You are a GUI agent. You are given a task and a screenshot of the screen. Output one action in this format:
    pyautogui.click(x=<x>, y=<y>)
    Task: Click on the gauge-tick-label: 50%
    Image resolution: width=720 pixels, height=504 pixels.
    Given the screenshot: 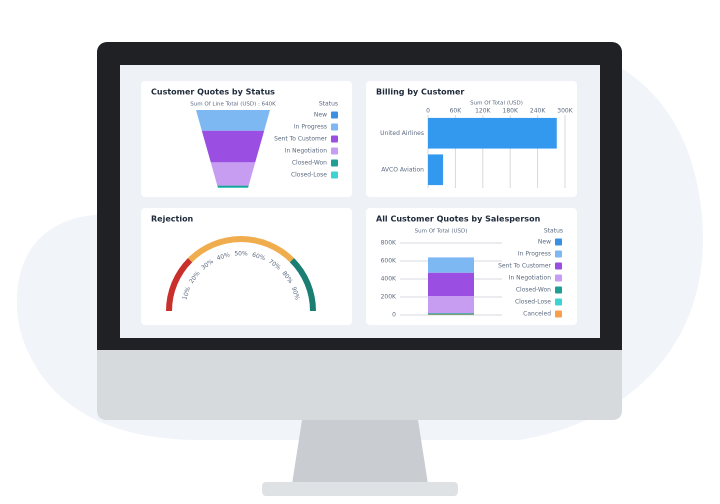 What is the action you would take?
    pyautogui.click(x=241, y=254)
    